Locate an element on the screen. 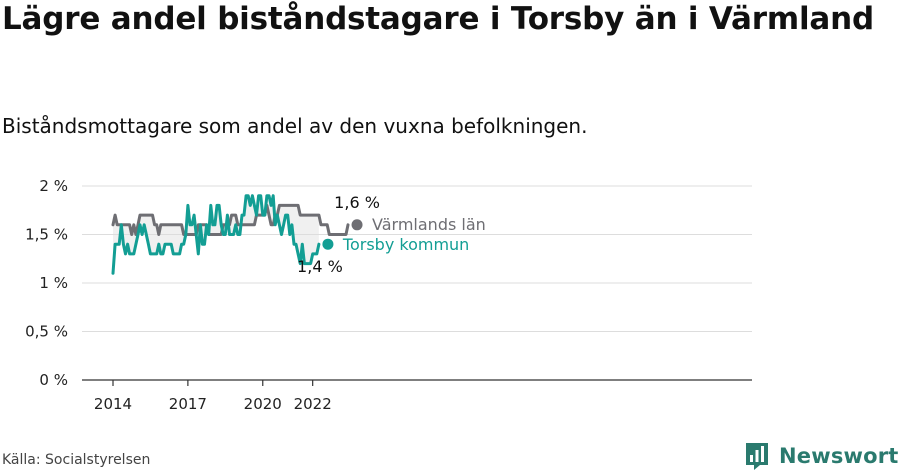 This screenshot has width=900, height=474. y-tick-label: 0,5 % is located at coordinates (46, 332).